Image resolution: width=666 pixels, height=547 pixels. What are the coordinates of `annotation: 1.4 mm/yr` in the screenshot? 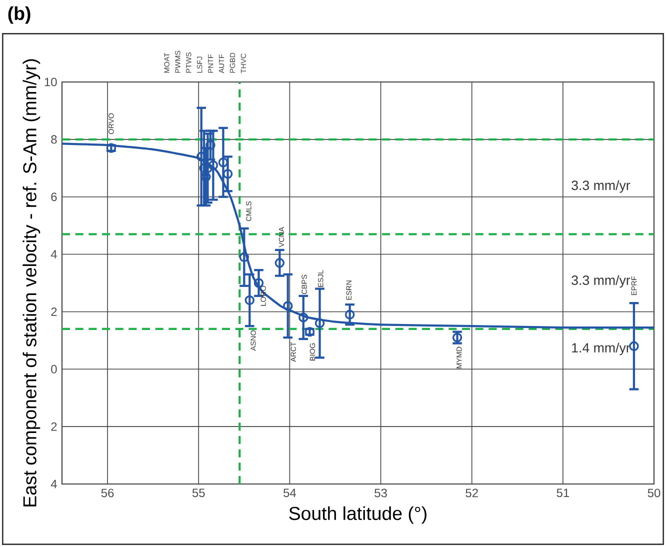 It's located at (601, 349).